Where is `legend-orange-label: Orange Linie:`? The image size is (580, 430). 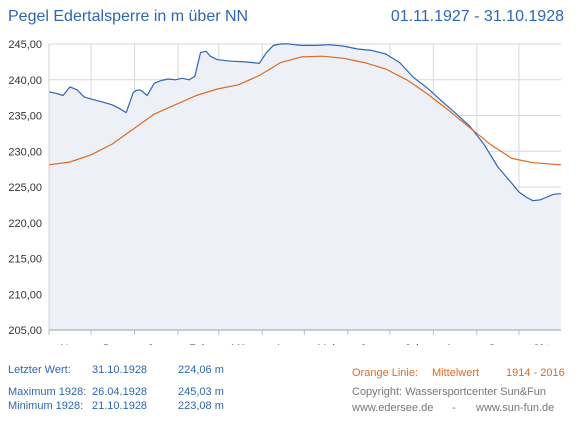 legend-orange-label: Orange Linie: is located at coordinates (385, 373).